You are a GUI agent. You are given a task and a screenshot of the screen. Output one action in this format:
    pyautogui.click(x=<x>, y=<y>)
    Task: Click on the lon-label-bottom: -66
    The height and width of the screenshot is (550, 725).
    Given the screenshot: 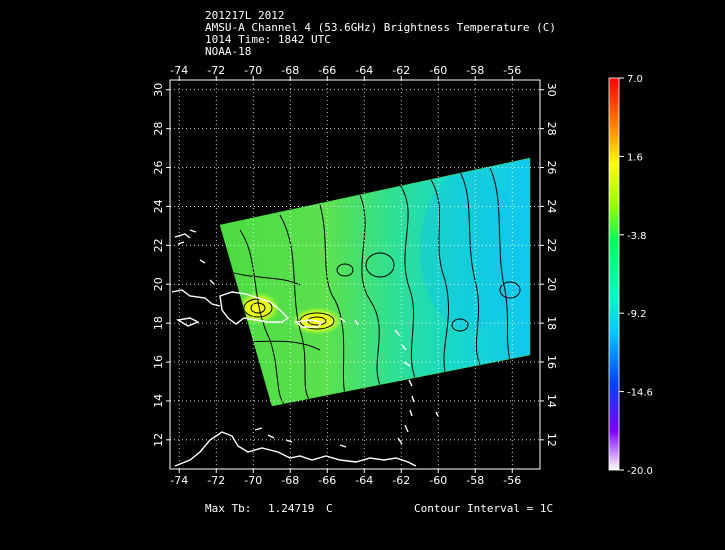 What is the action you would take?
    pyautogui.click(x=327, y=480)
    